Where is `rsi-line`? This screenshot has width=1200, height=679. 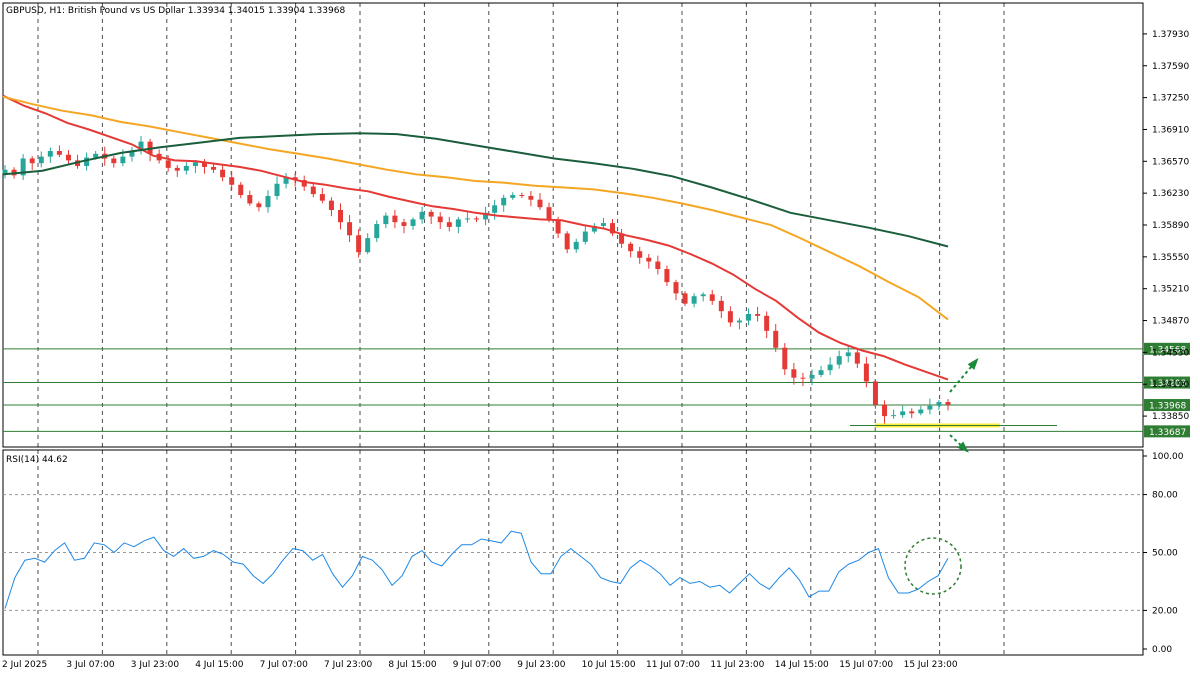 rsi-line is located at coordinates (476, 569).